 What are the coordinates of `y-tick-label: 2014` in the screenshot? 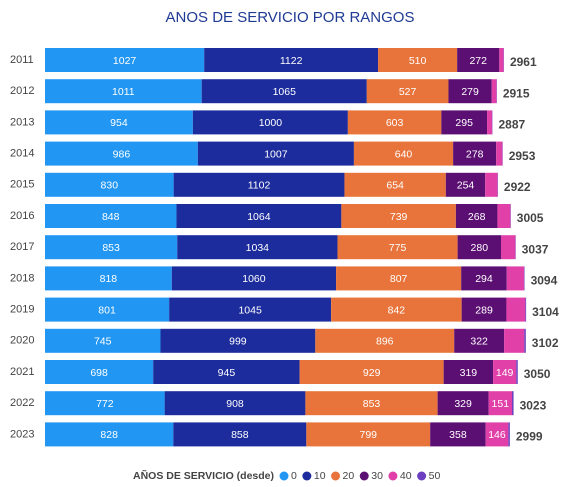 It's located at (22, 154).